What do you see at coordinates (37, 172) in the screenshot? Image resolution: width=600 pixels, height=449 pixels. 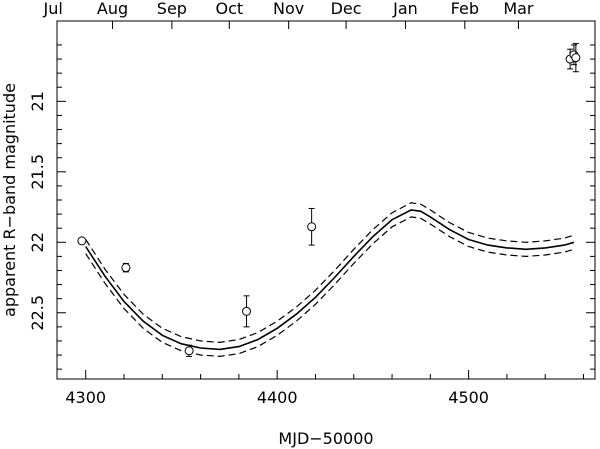 I see `y-tick-label: 21.5` at bounding box center [37, 172].